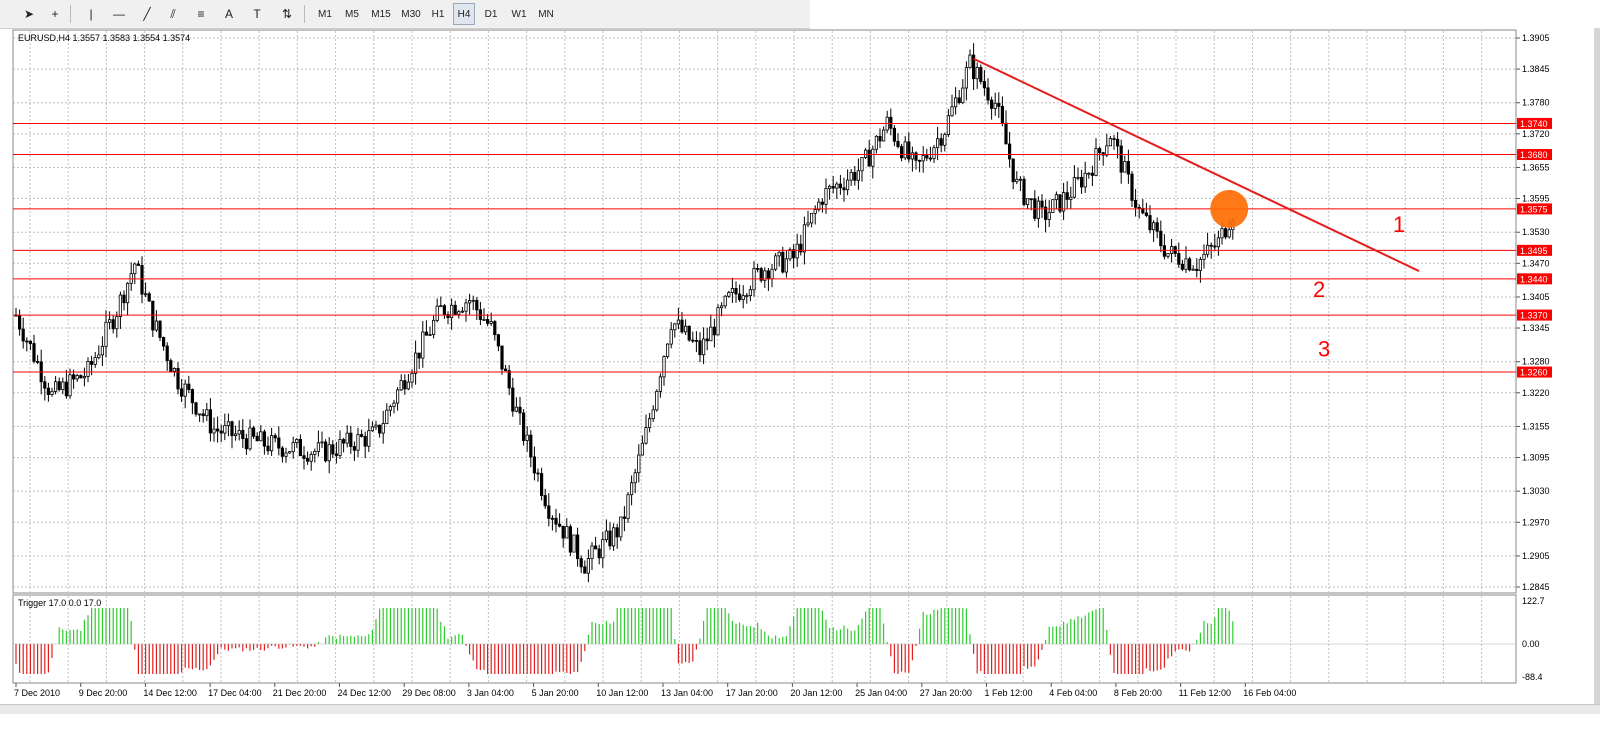  Describe the element at coordinates (29, 14) in the screenshot. I see `cursor-icon: ➤` at that location.